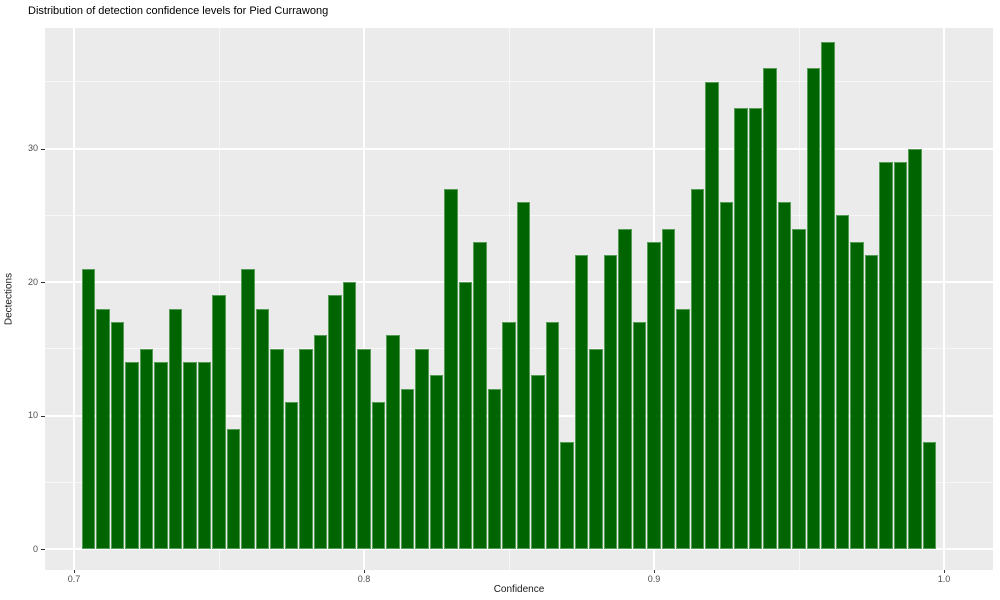  I want to click on x-axis-label: Confidence, so click(519, 589).